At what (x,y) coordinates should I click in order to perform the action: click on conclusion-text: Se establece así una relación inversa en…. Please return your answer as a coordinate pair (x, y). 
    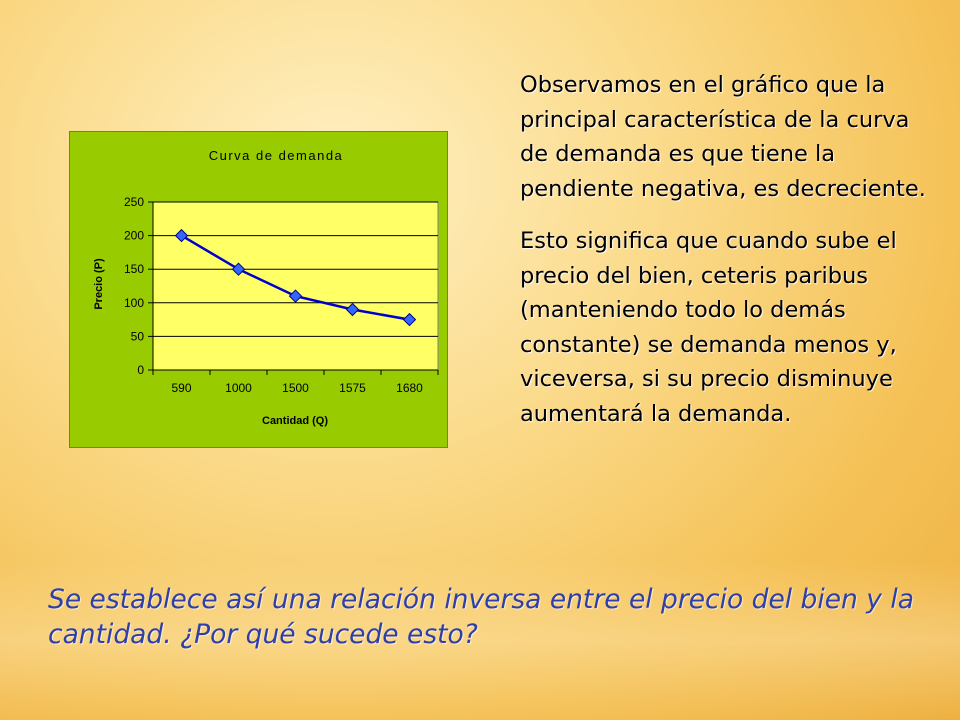
    Looking at the image, I should click on (481, 617).